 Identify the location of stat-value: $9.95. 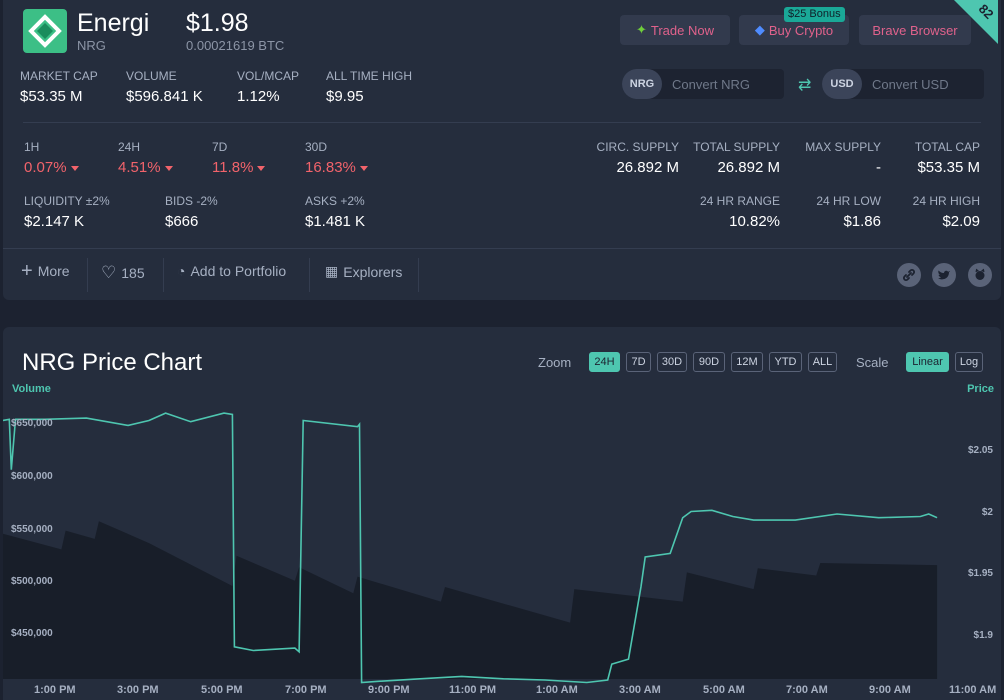
(345, 96).